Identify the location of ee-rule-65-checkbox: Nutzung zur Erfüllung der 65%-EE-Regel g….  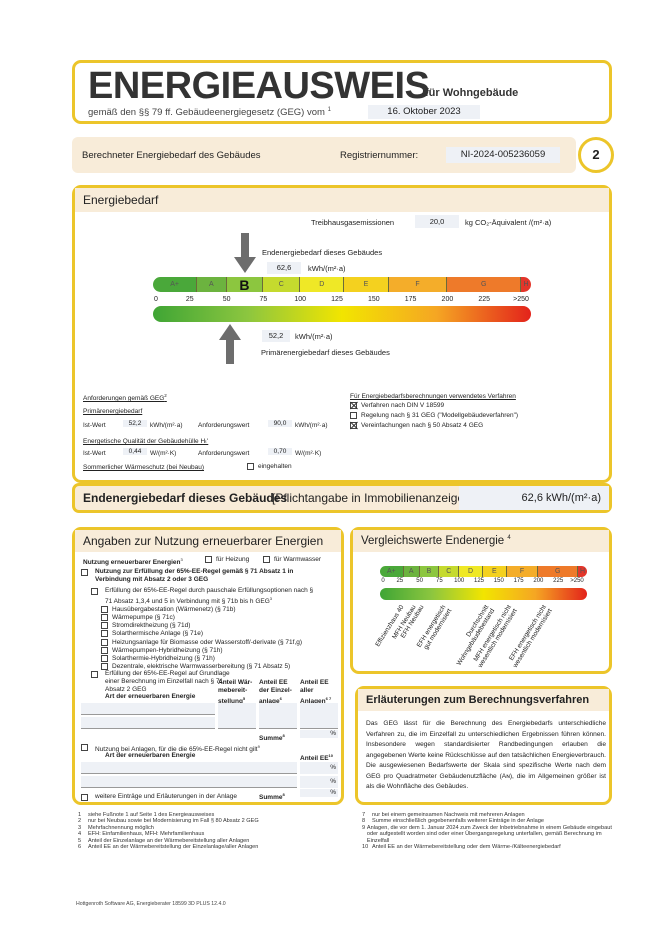
(198, 576).